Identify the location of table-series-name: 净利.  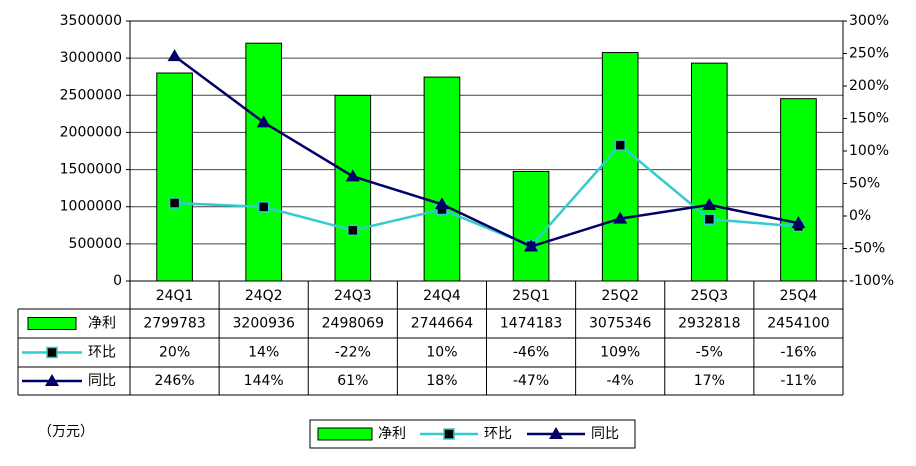
(102, 324).